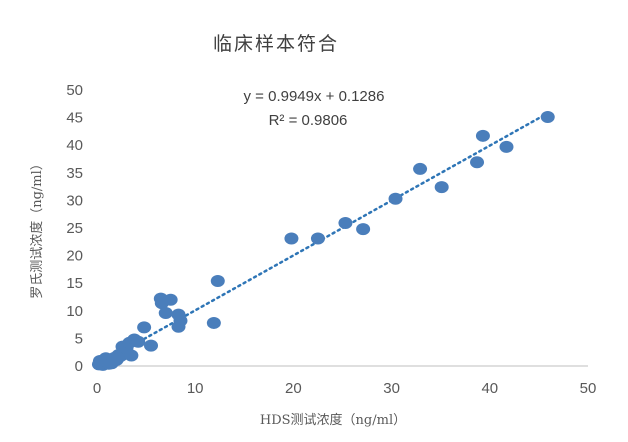 The image size is (628, 442). Describe the element at coordinates (79, 338) in the screenshot. I see `y-tick-label: 5` at that location.